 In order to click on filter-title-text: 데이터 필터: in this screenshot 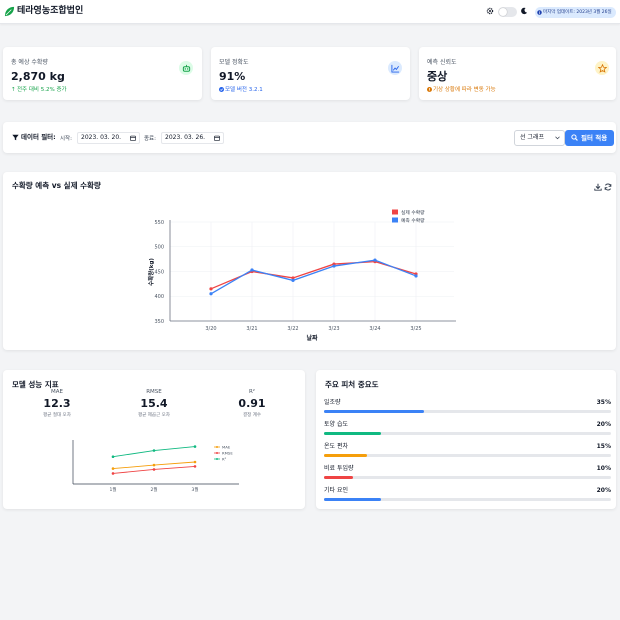, I will do `click(38, 137)`.